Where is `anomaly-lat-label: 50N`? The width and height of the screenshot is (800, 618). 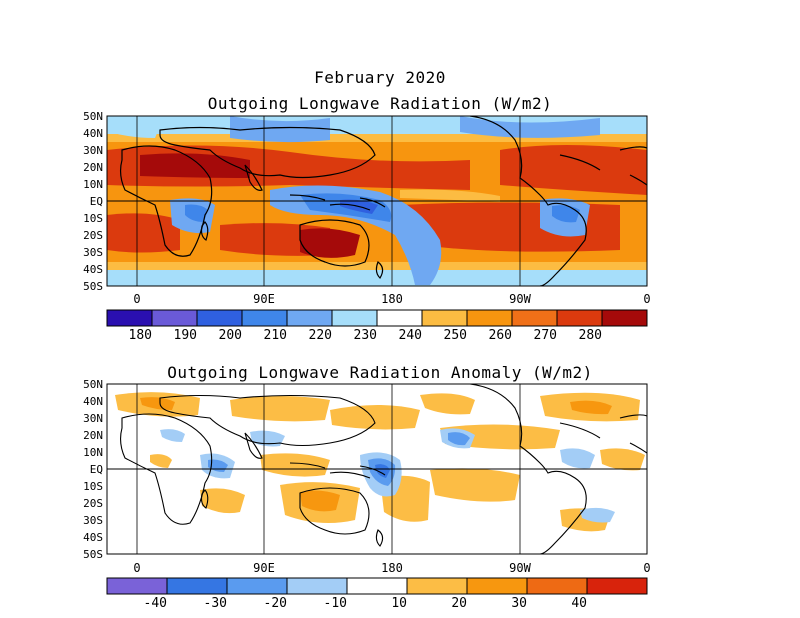 anomaly-lat-label: 50N is located at coordinates (93, 384).